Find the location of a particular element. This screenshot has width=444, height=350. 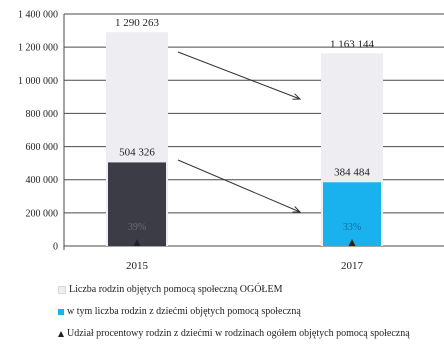

y-tick-label: 1 200 000 is located at coordinates (38, 48).